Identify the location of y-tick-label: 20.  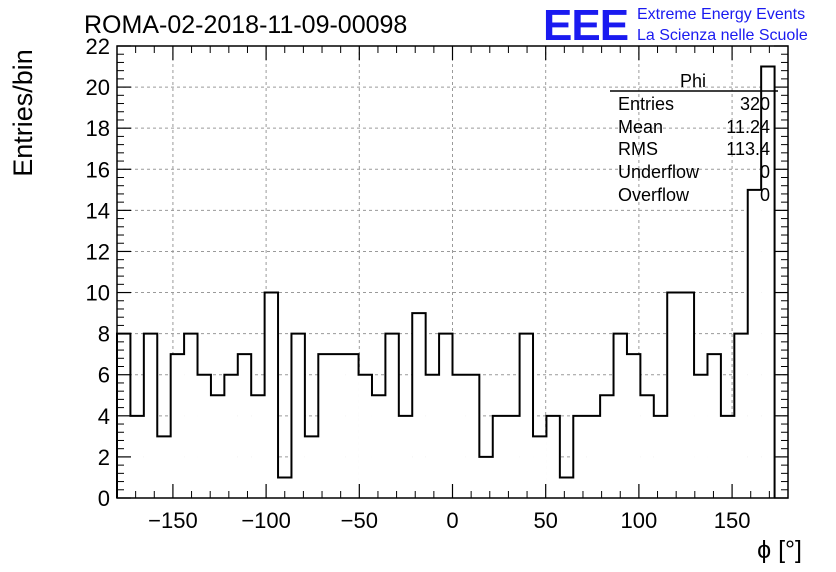
(98, 87).